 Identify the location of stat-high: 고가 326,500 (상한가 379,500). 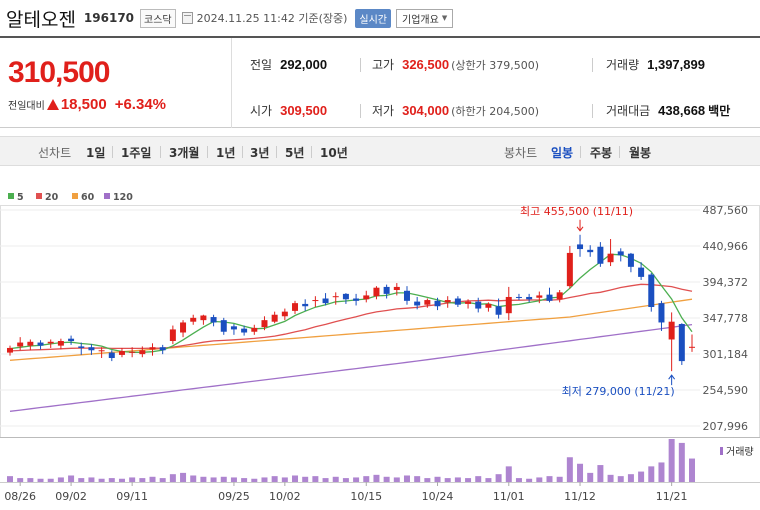
(456, 64).